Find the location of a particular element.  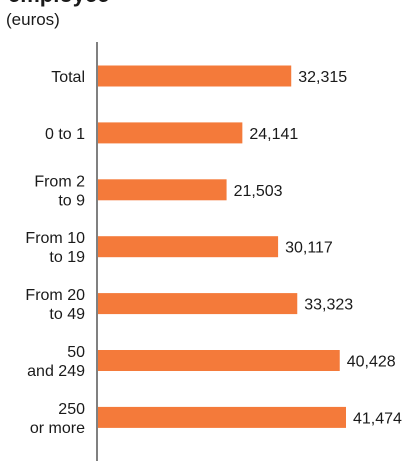

value-label-2: 21,503 is located at coordinates (258, 191).